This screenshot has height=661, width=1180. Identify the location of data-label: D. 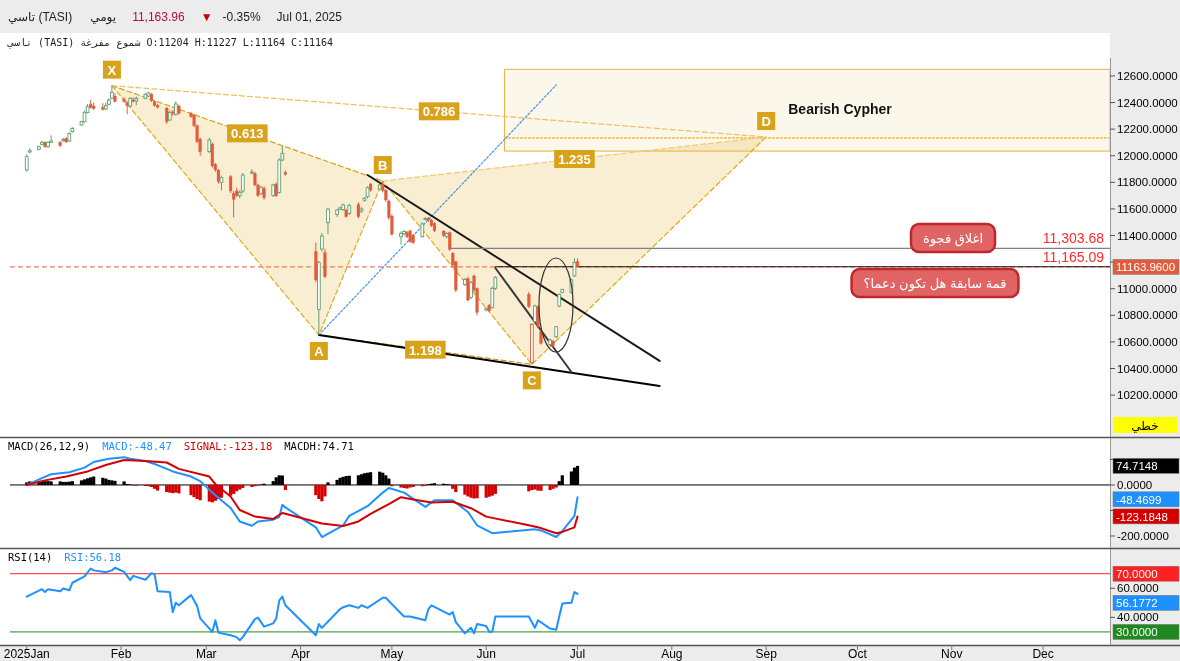
(766, 121).